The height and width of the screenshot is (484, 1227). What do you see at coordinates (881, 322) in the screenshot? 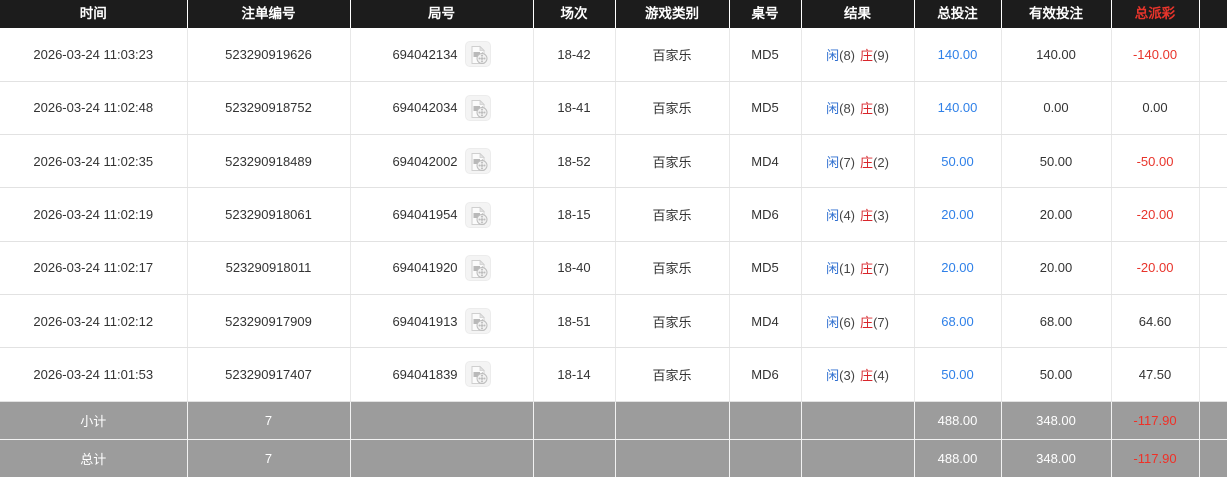
I see `result-banker-value: (7)` at bounding box center [881, 322].